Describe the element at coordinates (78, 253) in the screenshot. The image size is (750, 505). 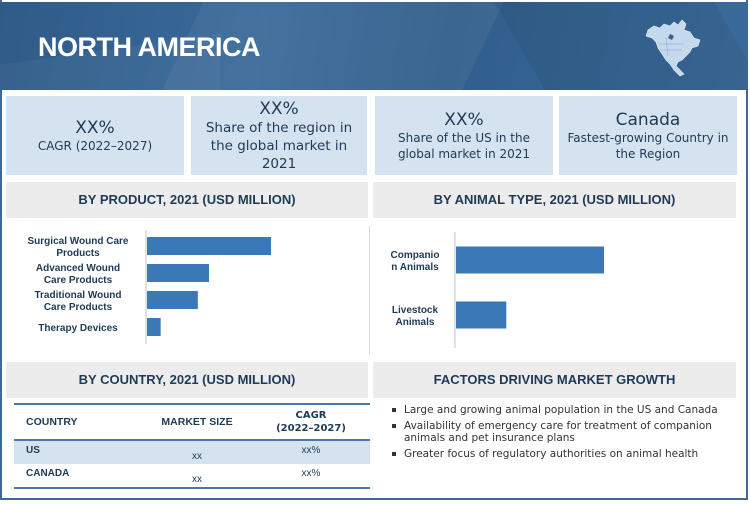
I see `category-label: Products` at that location.